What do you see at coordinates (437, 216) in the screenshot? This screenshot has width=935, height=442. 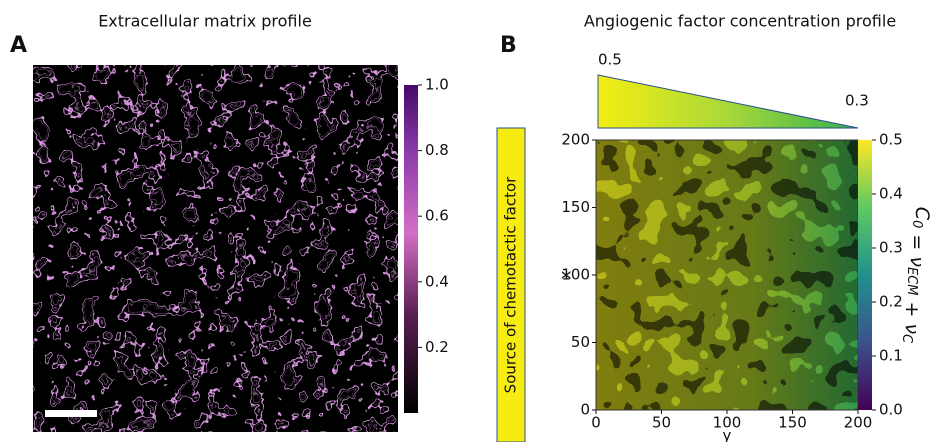 I see `colorbar-tick-label: 0.6` at bounding box center [437, 216].